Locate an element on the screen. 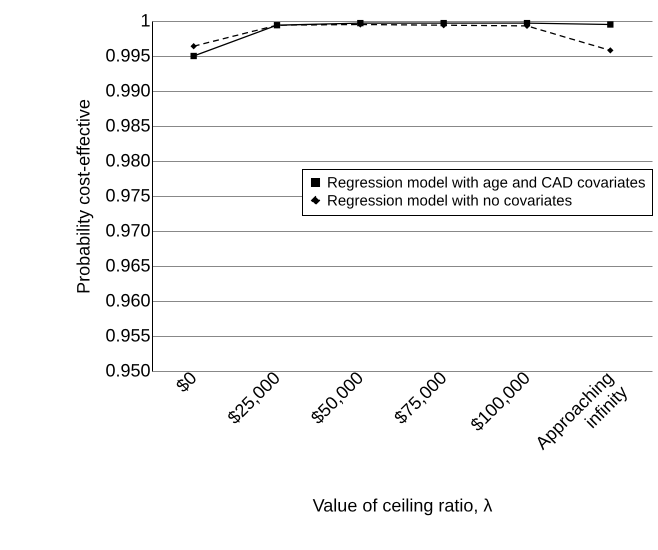 The width and height of the screenshot is (658, 550). x-tick-label: $0 is located at coordinates (186, 382).